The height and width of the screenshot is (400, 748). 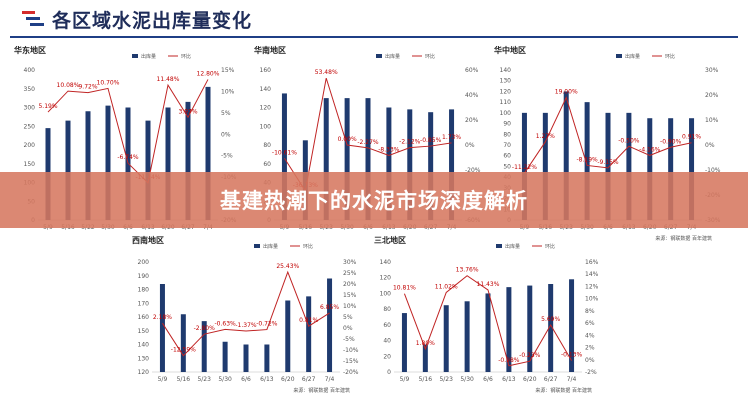 I want to click on y2-tick-label: 40%, so click(x=472, y=95).